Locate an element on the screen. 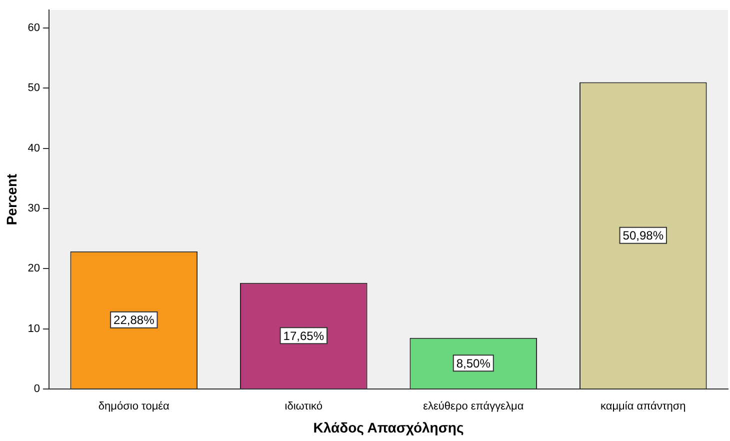 This screenshot has height=441, width=730. x-axis-title: Κλάδος Απασχόλησης is located at coordinates (388, 427).